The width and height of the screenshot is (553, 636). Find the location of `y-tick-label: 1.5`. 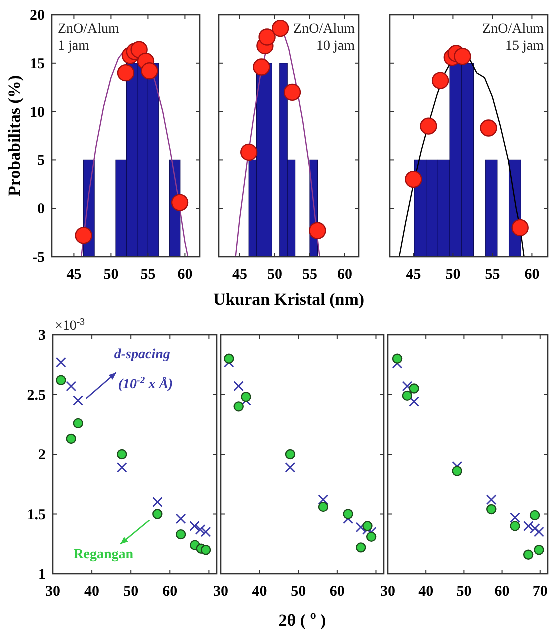

y-tick-label: 1.5 is located at coordinates (36, 515).